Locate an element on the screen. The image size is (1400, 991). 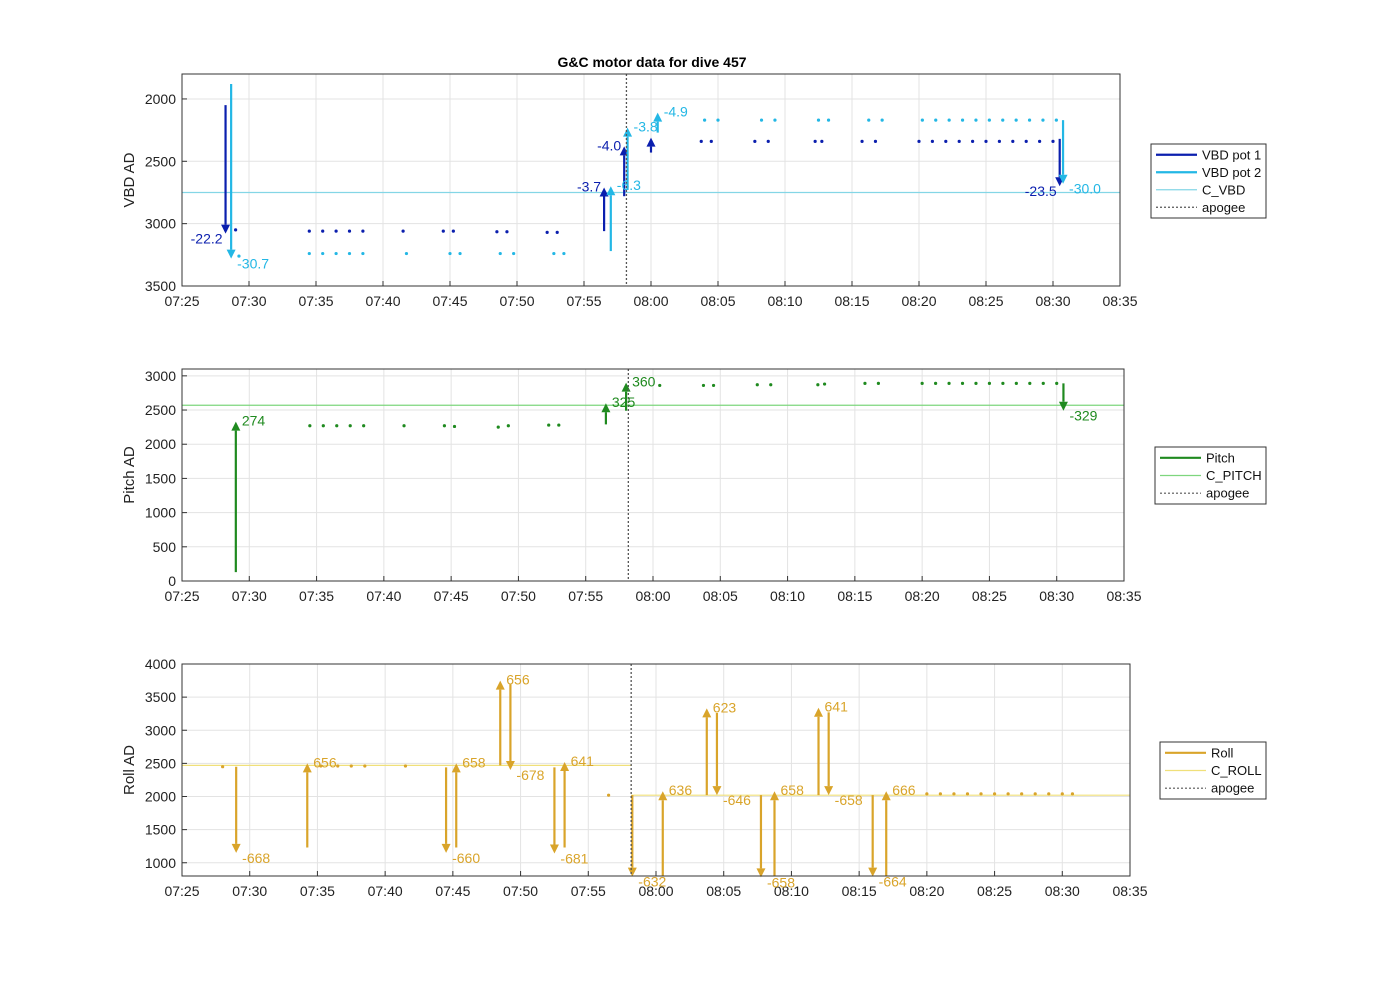
move-label: -668 is located at coordinates (256, 858).